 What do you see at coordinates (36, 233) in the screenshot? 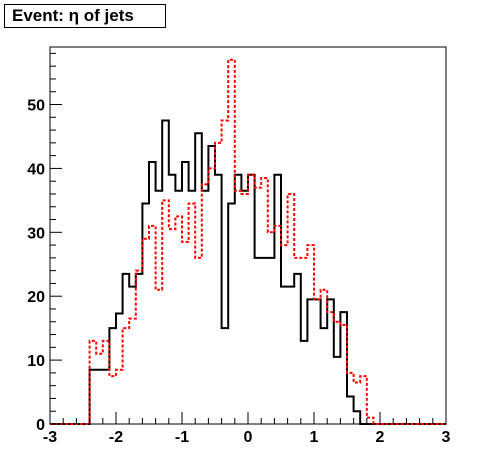
I see `y-tick-label: 30` at bounding box center [36, 233].